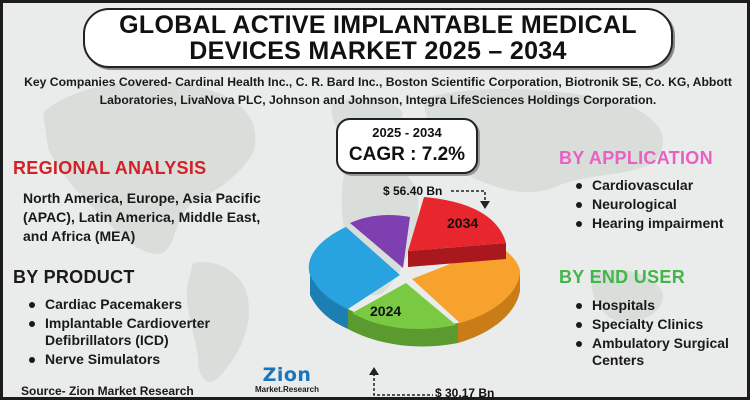  I want to click on pie-label-2034: 2034, so click(463, 223).